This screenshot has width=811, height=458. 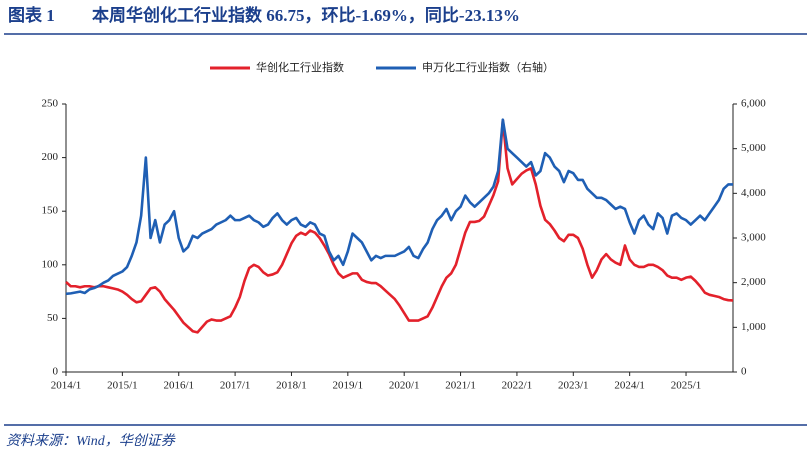 I want to click on y2-tick-label: 3,000, so click(x=753, y=238).